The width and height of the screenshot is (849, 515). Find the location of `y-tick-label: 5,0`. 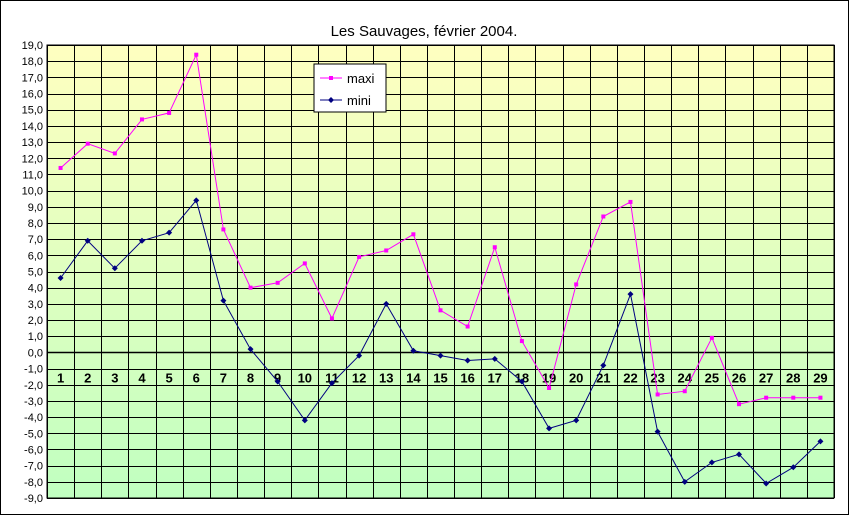

y-tick-label: 5,0 is located at coordinates (35, 273).